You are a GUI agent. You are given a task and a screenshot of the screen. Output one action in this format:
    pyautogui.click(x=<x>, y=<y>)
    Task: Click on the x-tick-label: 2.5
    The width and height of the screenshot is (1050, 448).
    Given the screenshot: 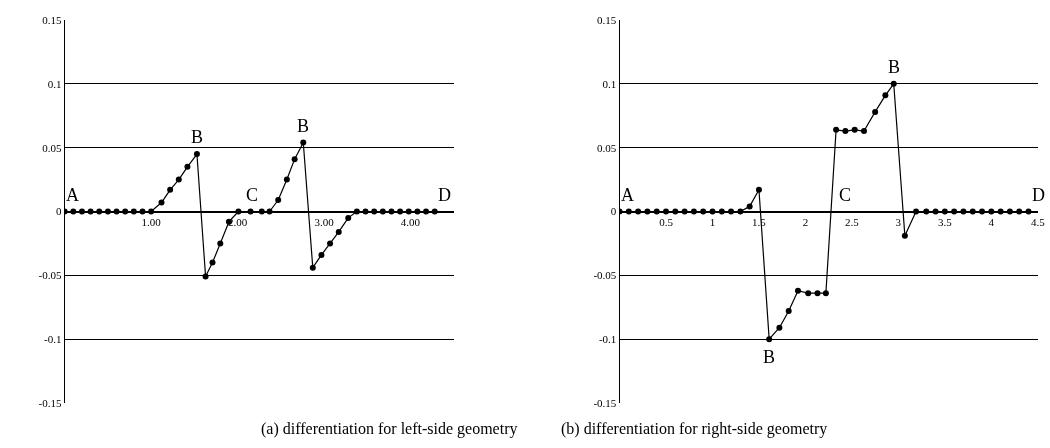 What is the action you would take?
    pyautogui.click(x=852, y=221)
    